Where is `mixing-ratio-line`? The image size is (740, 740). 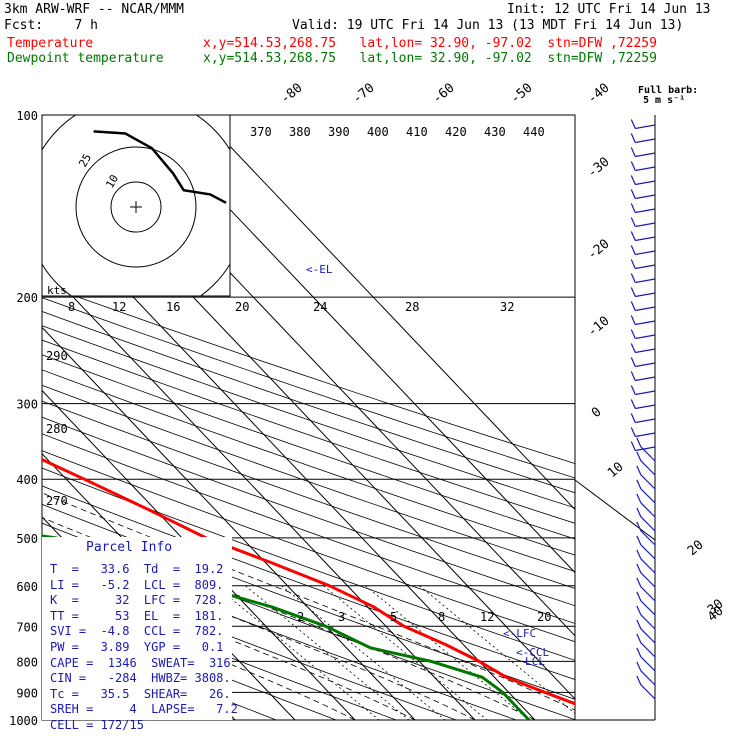 mixing-ratio-line is located at coordinates (297, 653).